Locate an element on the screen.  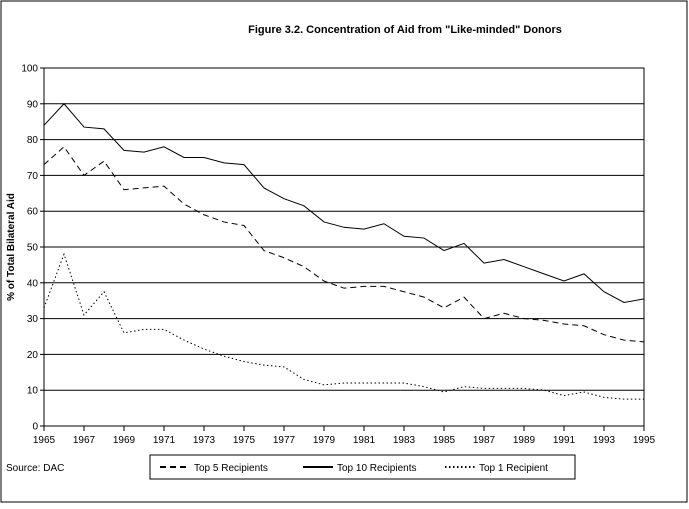
x-tick-label: 1969 is located at coordinates (124, 440).